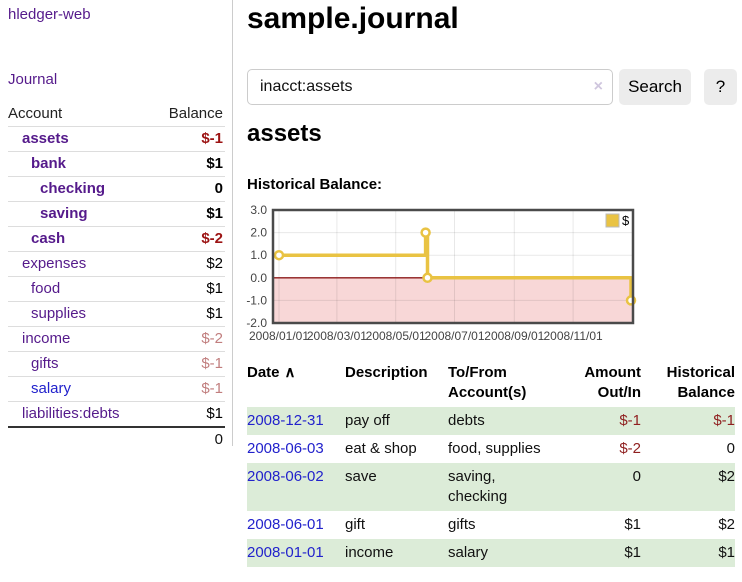 This screenshot has width=742, height=582. What do you see at coordinates (51, 388) in the screenshot?
I see `account-link: salary` at bounding box center [51, 388].